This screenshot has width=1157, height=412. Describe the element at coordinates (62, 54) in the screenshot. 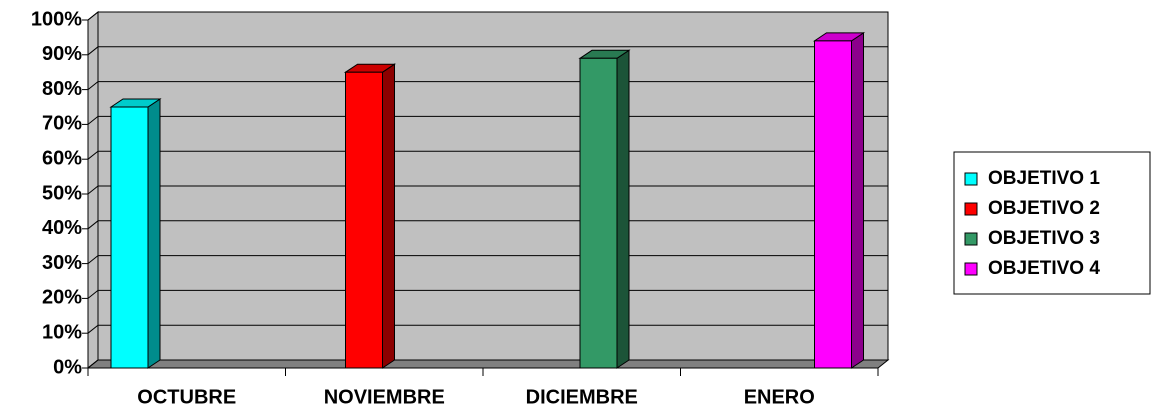

I see `y-tick-label: 90%` at that location.